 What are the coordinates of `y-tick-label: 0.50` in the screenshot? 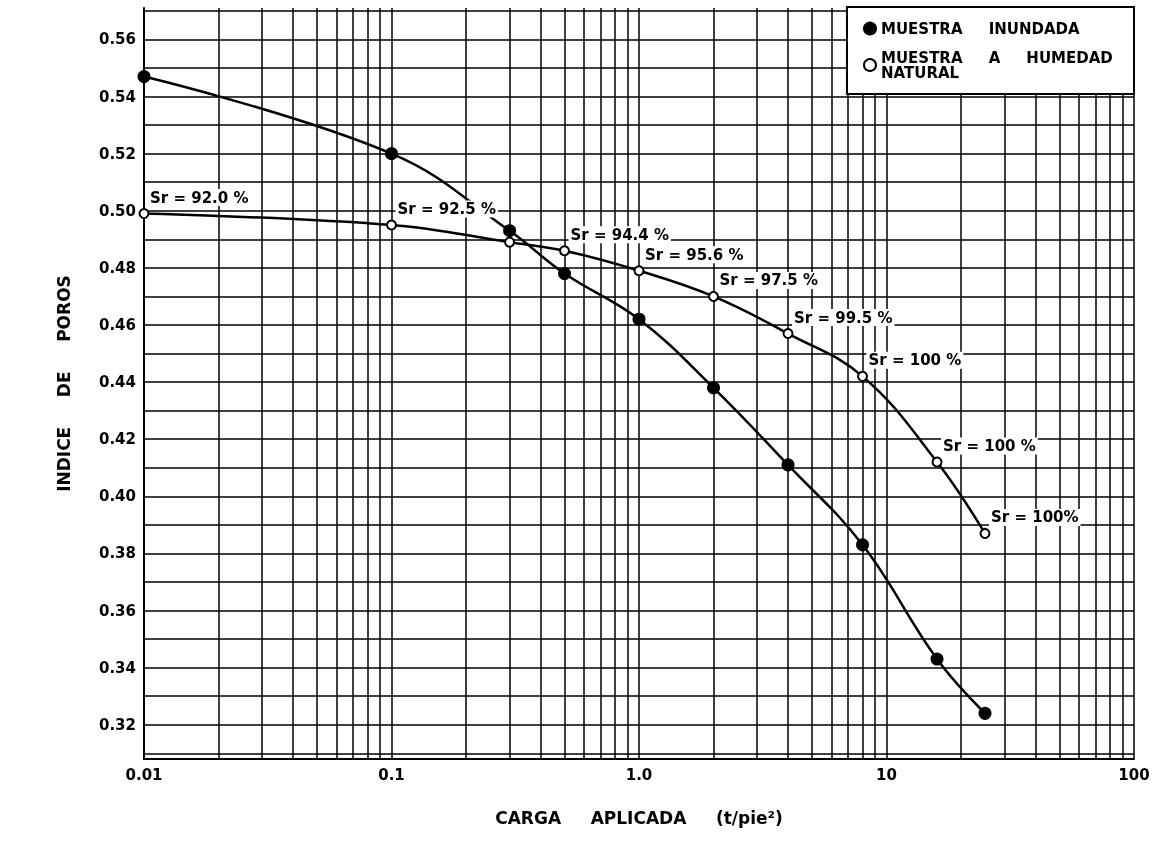 It's located at (117, 210).